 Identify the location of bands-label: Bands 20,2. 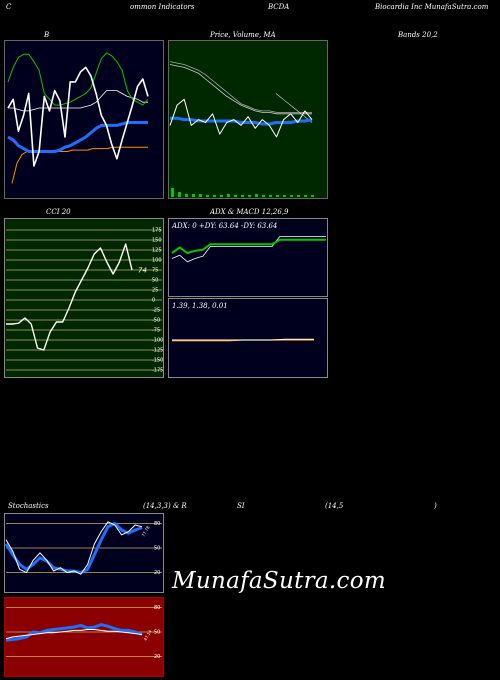
(418, 35).